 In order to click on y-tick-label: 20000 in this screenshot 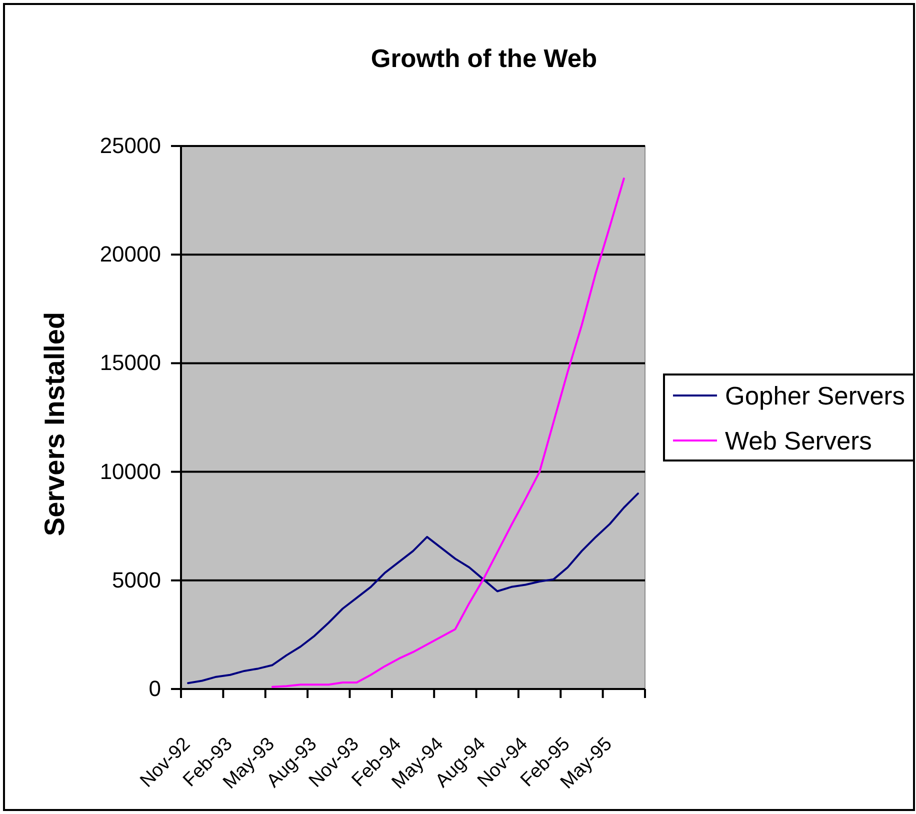, I will do `click(130, 254)`.